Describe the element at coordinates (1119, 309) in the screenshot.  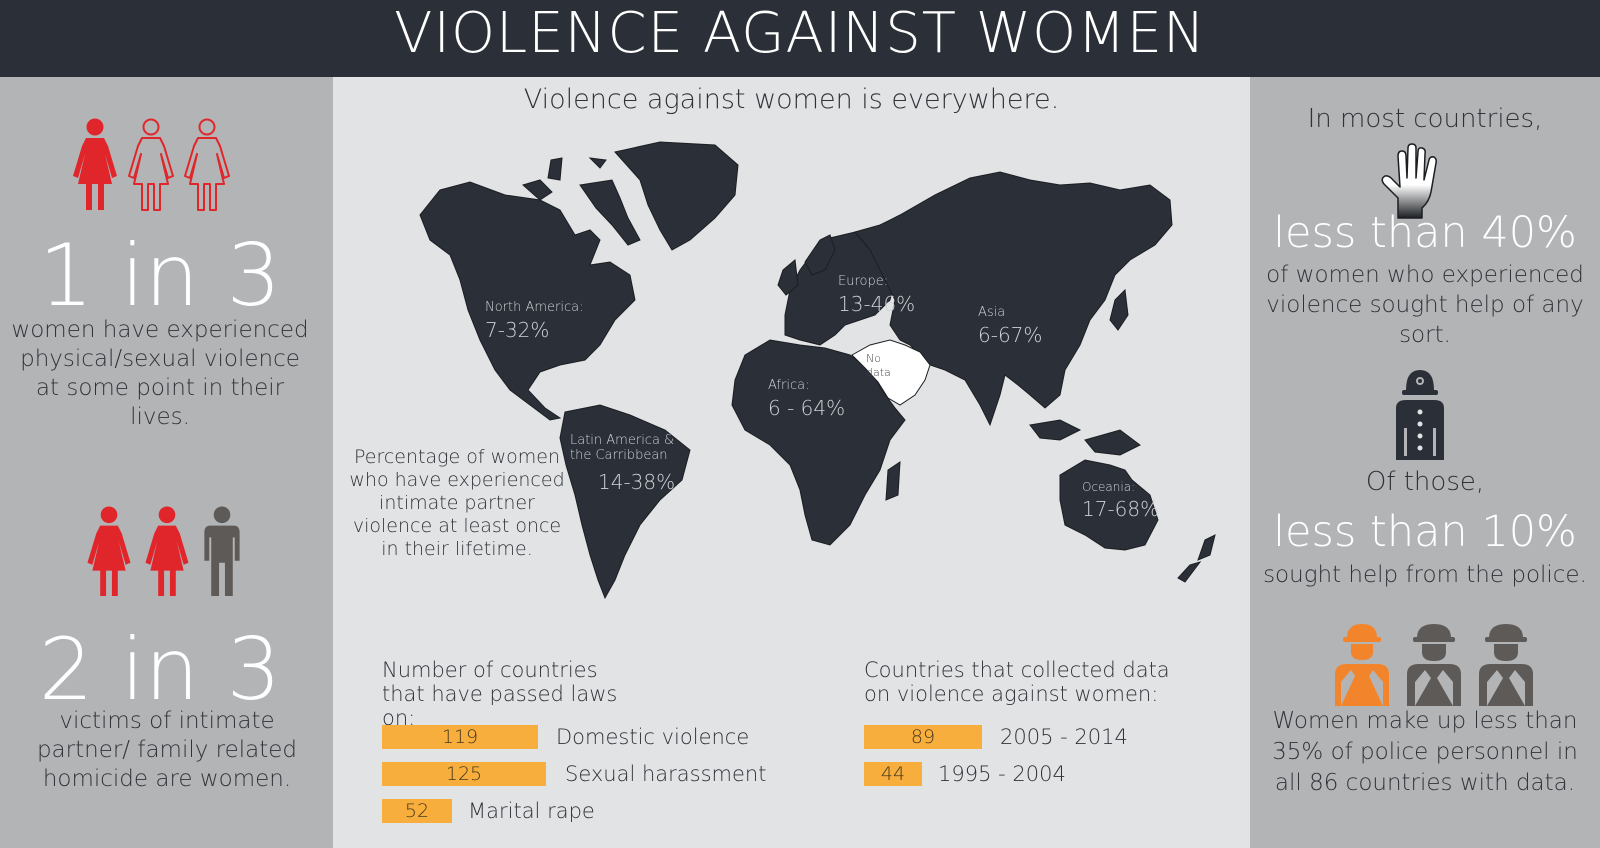
I see `japan-shape` at that location.